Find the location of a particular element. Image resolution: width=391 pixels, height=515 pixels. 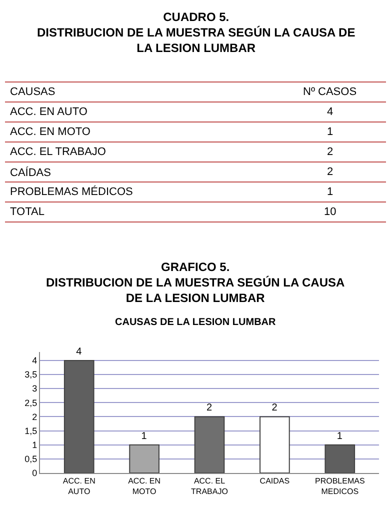

x-tick-label: PROBLEMAS MEDICOS is located at coordinates (339, 486).